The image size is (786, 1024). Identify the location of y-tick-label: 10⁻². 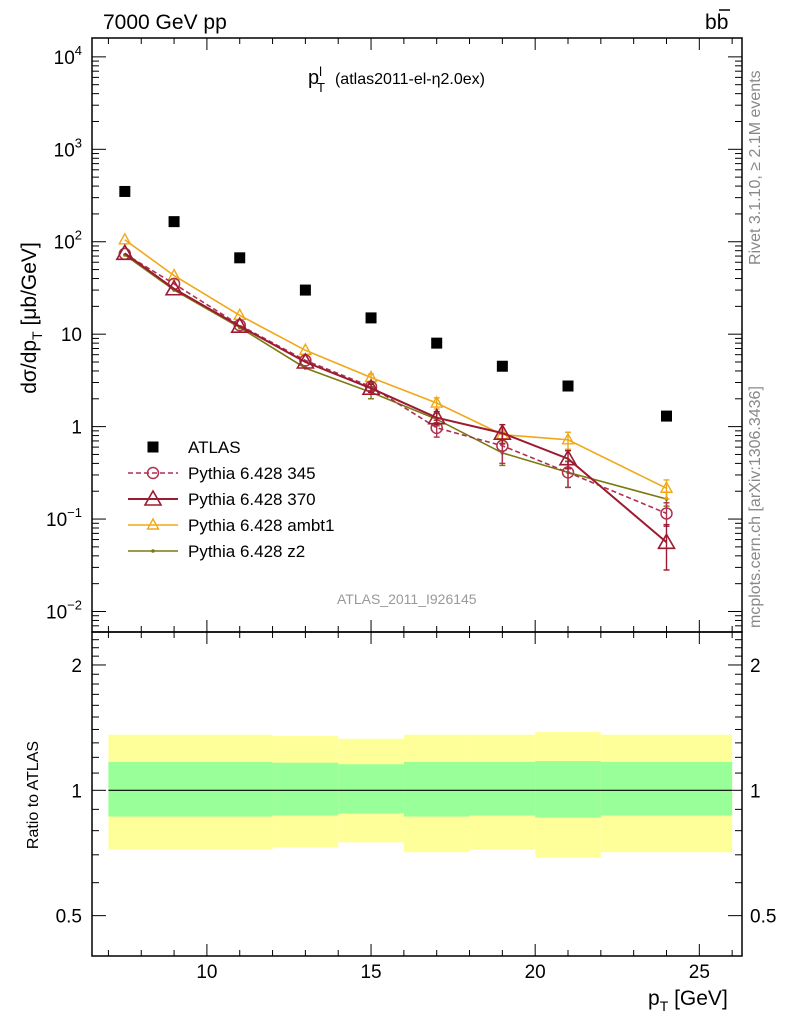
(64, 610).